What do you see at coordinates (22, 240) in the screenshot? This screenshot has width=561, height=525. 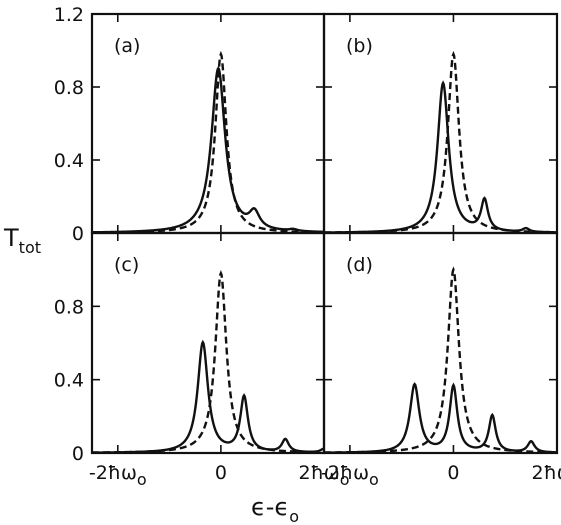 I see `y-axis-title: Ttot` at bounding box center [22, 240].